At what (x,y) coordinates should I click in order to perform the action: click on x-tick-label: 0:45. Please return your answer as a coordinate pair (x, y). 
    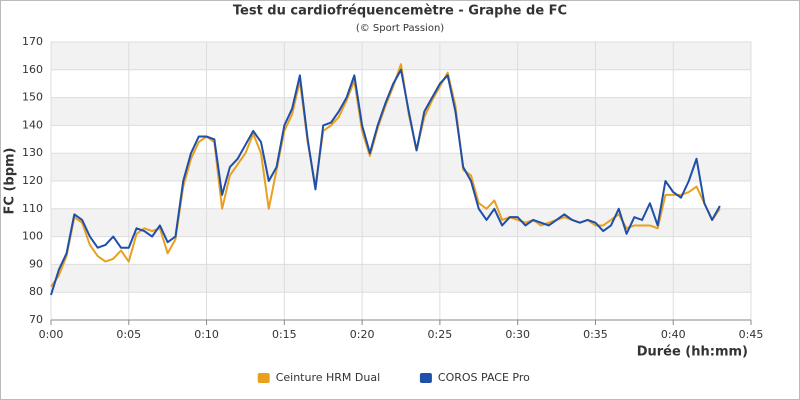
    Looking at the image, I should click on (751, 334).